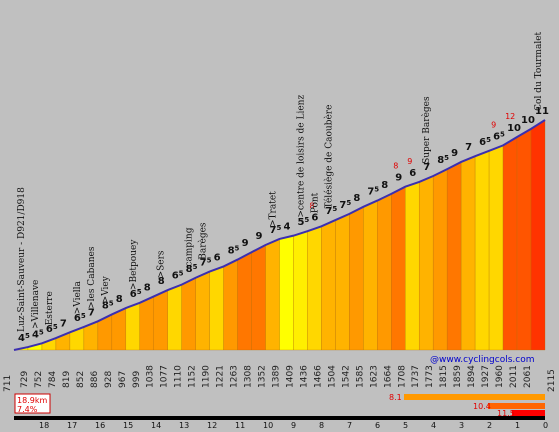  What do you see at coordinates (514, 128) in the screenshot?
I see `grade-label: 10` at bounding box center [514, 128].